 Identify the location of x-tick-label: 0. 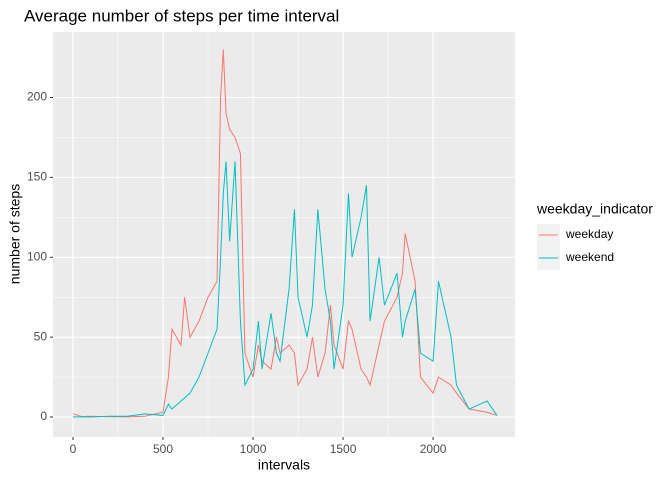
(73, 449).